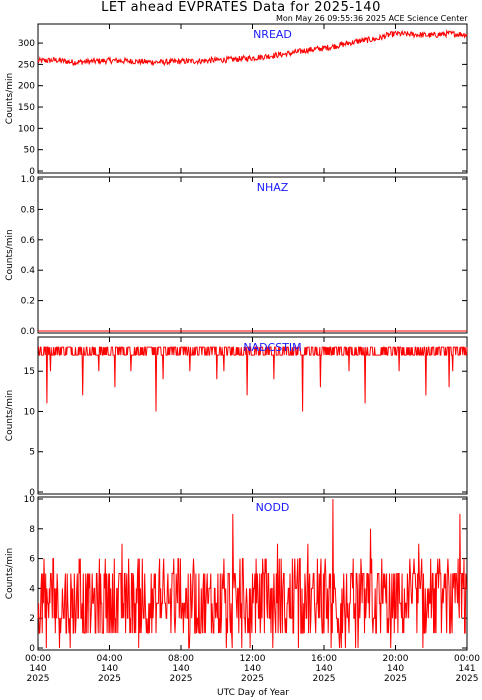 This screenshot has height=700, width=482. What do you see at coordinates (30, 151) in the screenshot?
I see `y-tick-label: 50` at bounding box center [30, 151].